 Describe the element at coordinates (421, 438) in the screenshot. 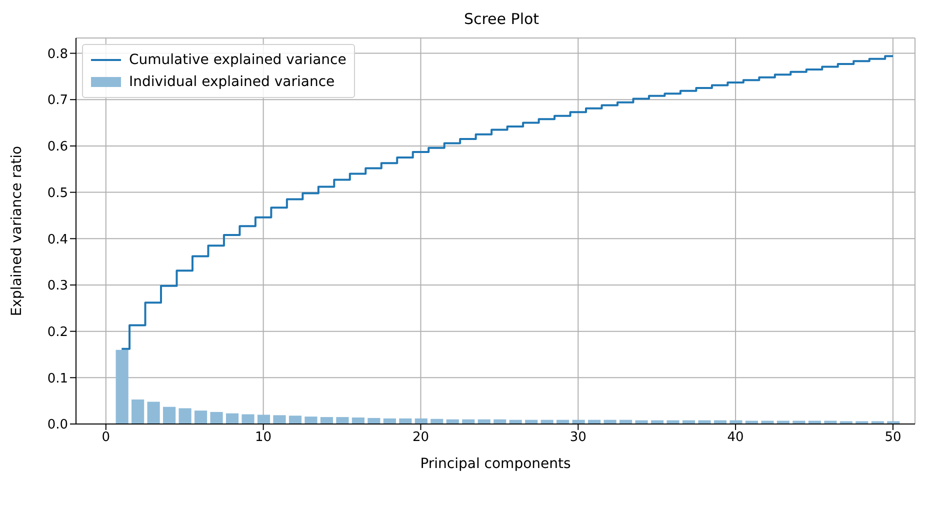

I see `x-tick-label: 20` at that location.